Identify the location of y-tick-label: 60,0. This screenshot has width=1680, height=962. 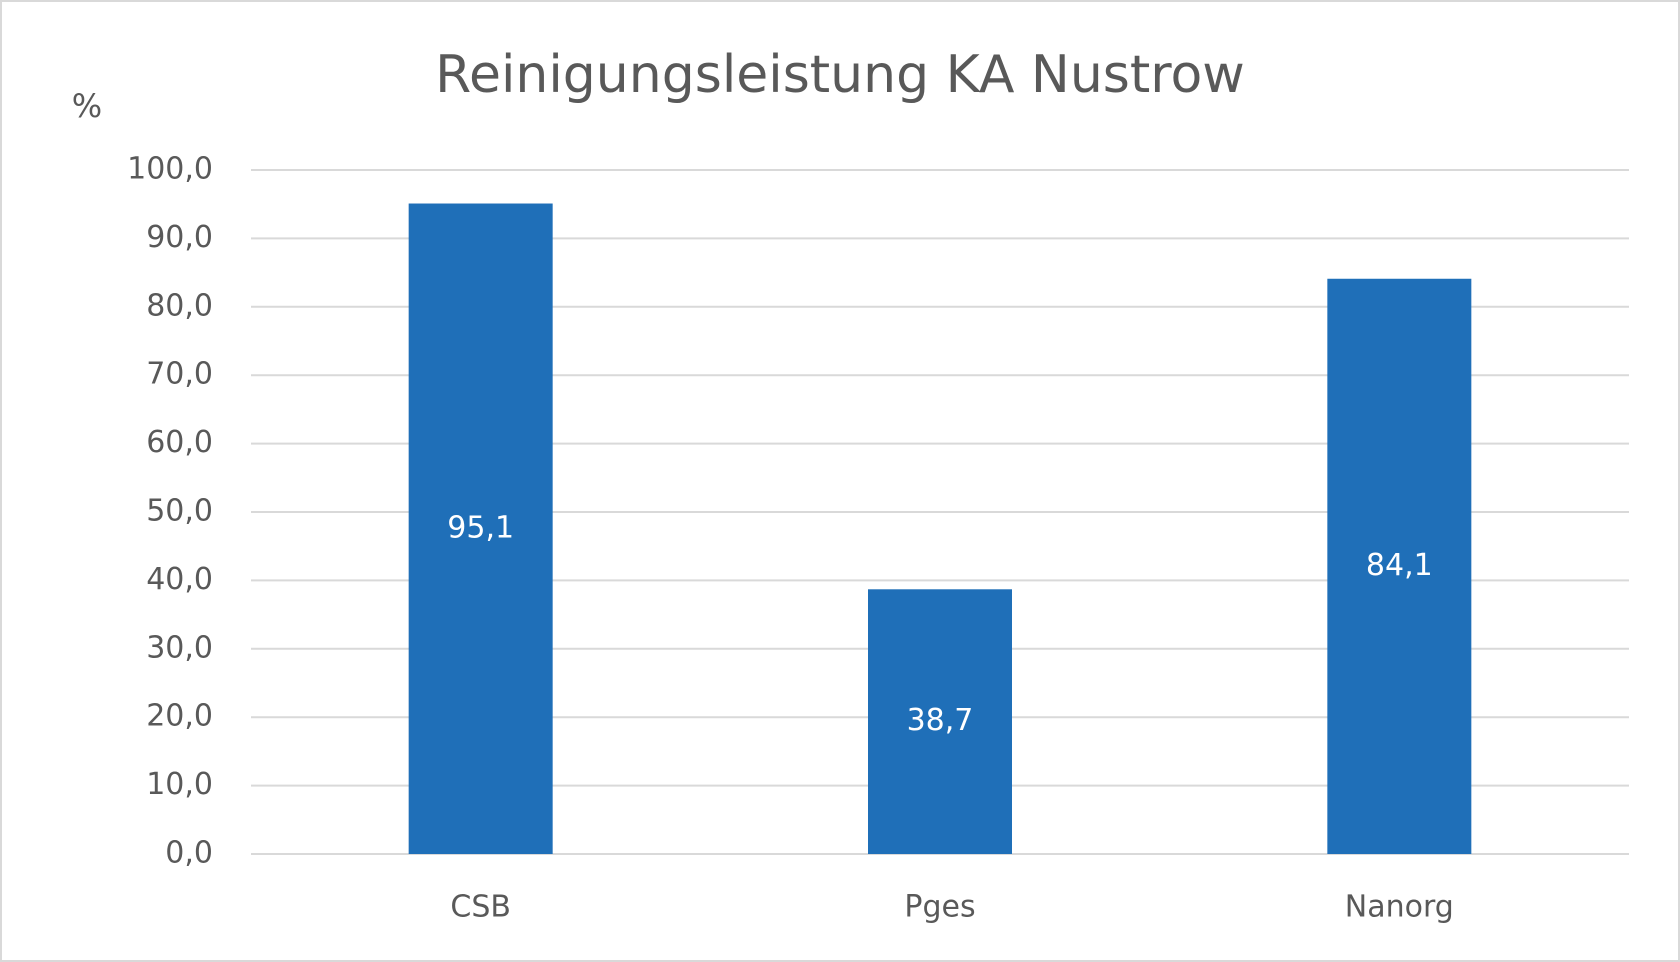
(179, 442).